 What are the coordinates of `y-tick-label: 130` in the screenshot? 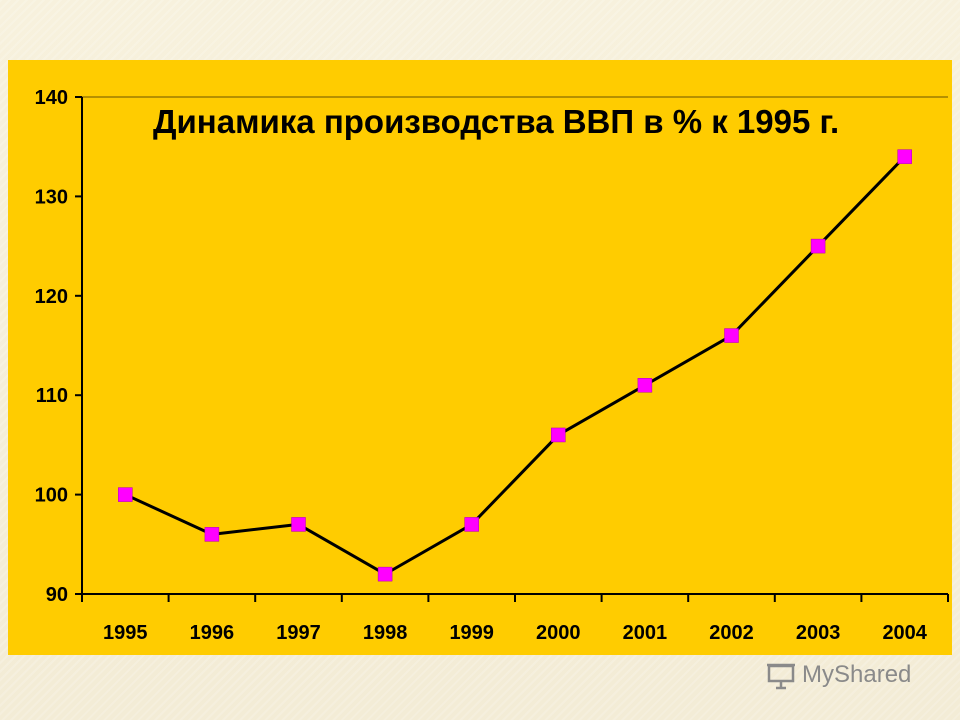 It's located at (51, 197).